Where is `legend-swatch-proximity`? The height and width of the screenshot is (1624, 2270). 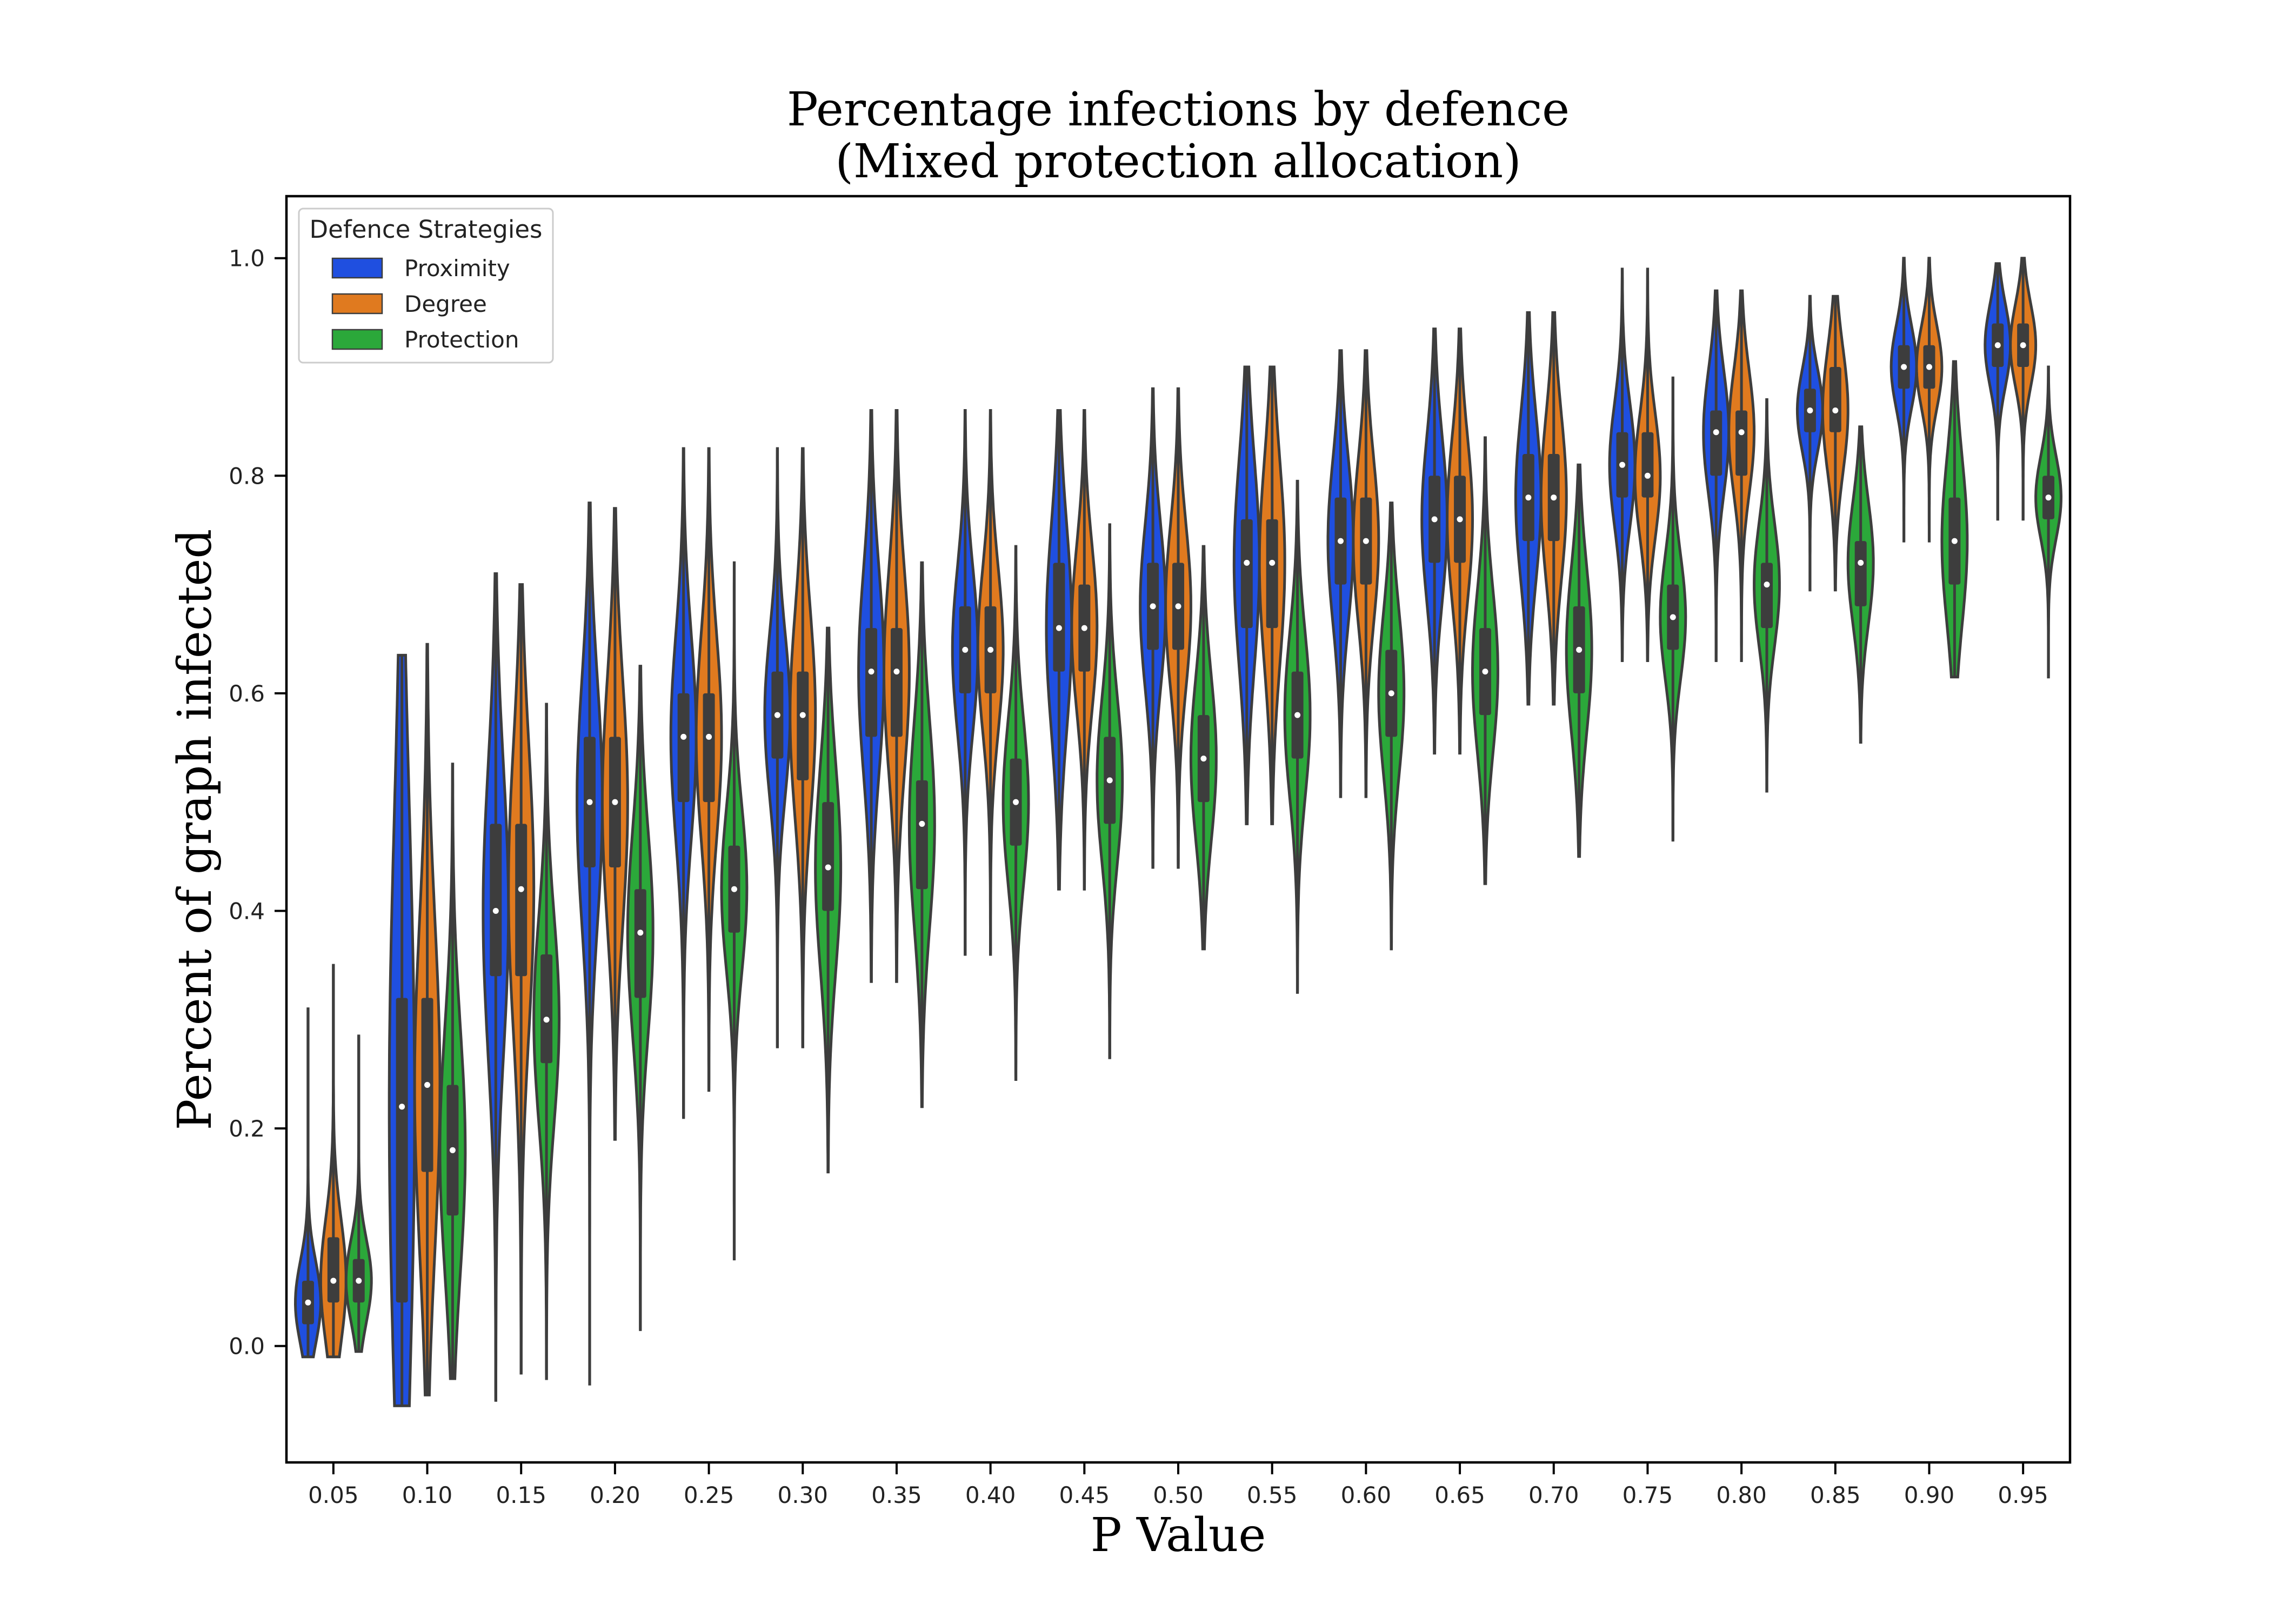
legend-swatch-proximity is located at coordinates (357, 268).